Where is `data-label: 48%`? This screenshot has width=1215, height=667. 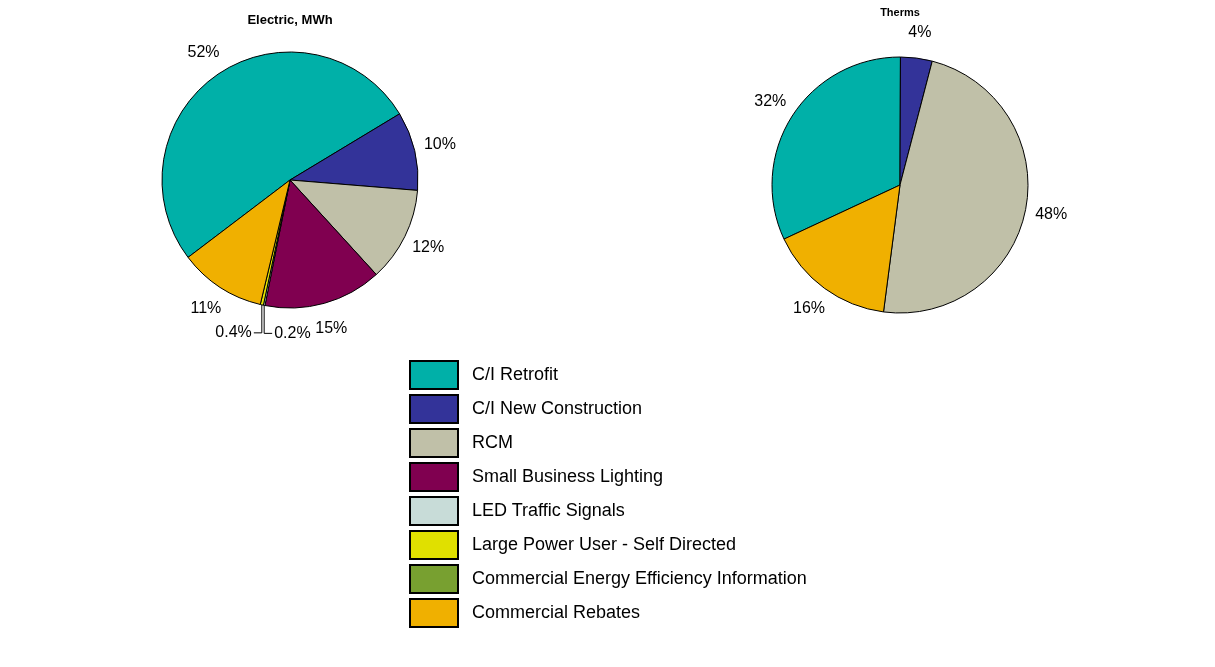 data-label: 48% is located at coordinates (1051, 213).